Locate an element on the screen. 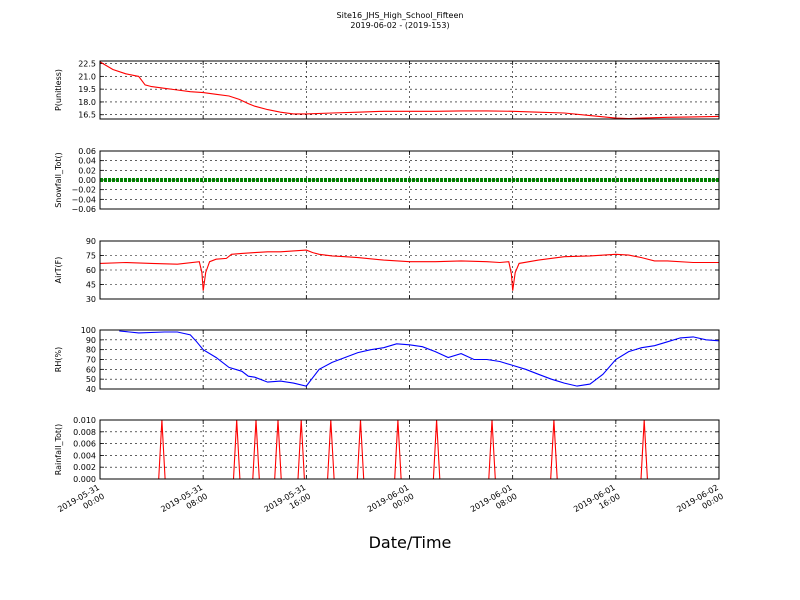 The image size is (800, 600). y-tick-label: 0.008 is located at coordinates (84, 432).